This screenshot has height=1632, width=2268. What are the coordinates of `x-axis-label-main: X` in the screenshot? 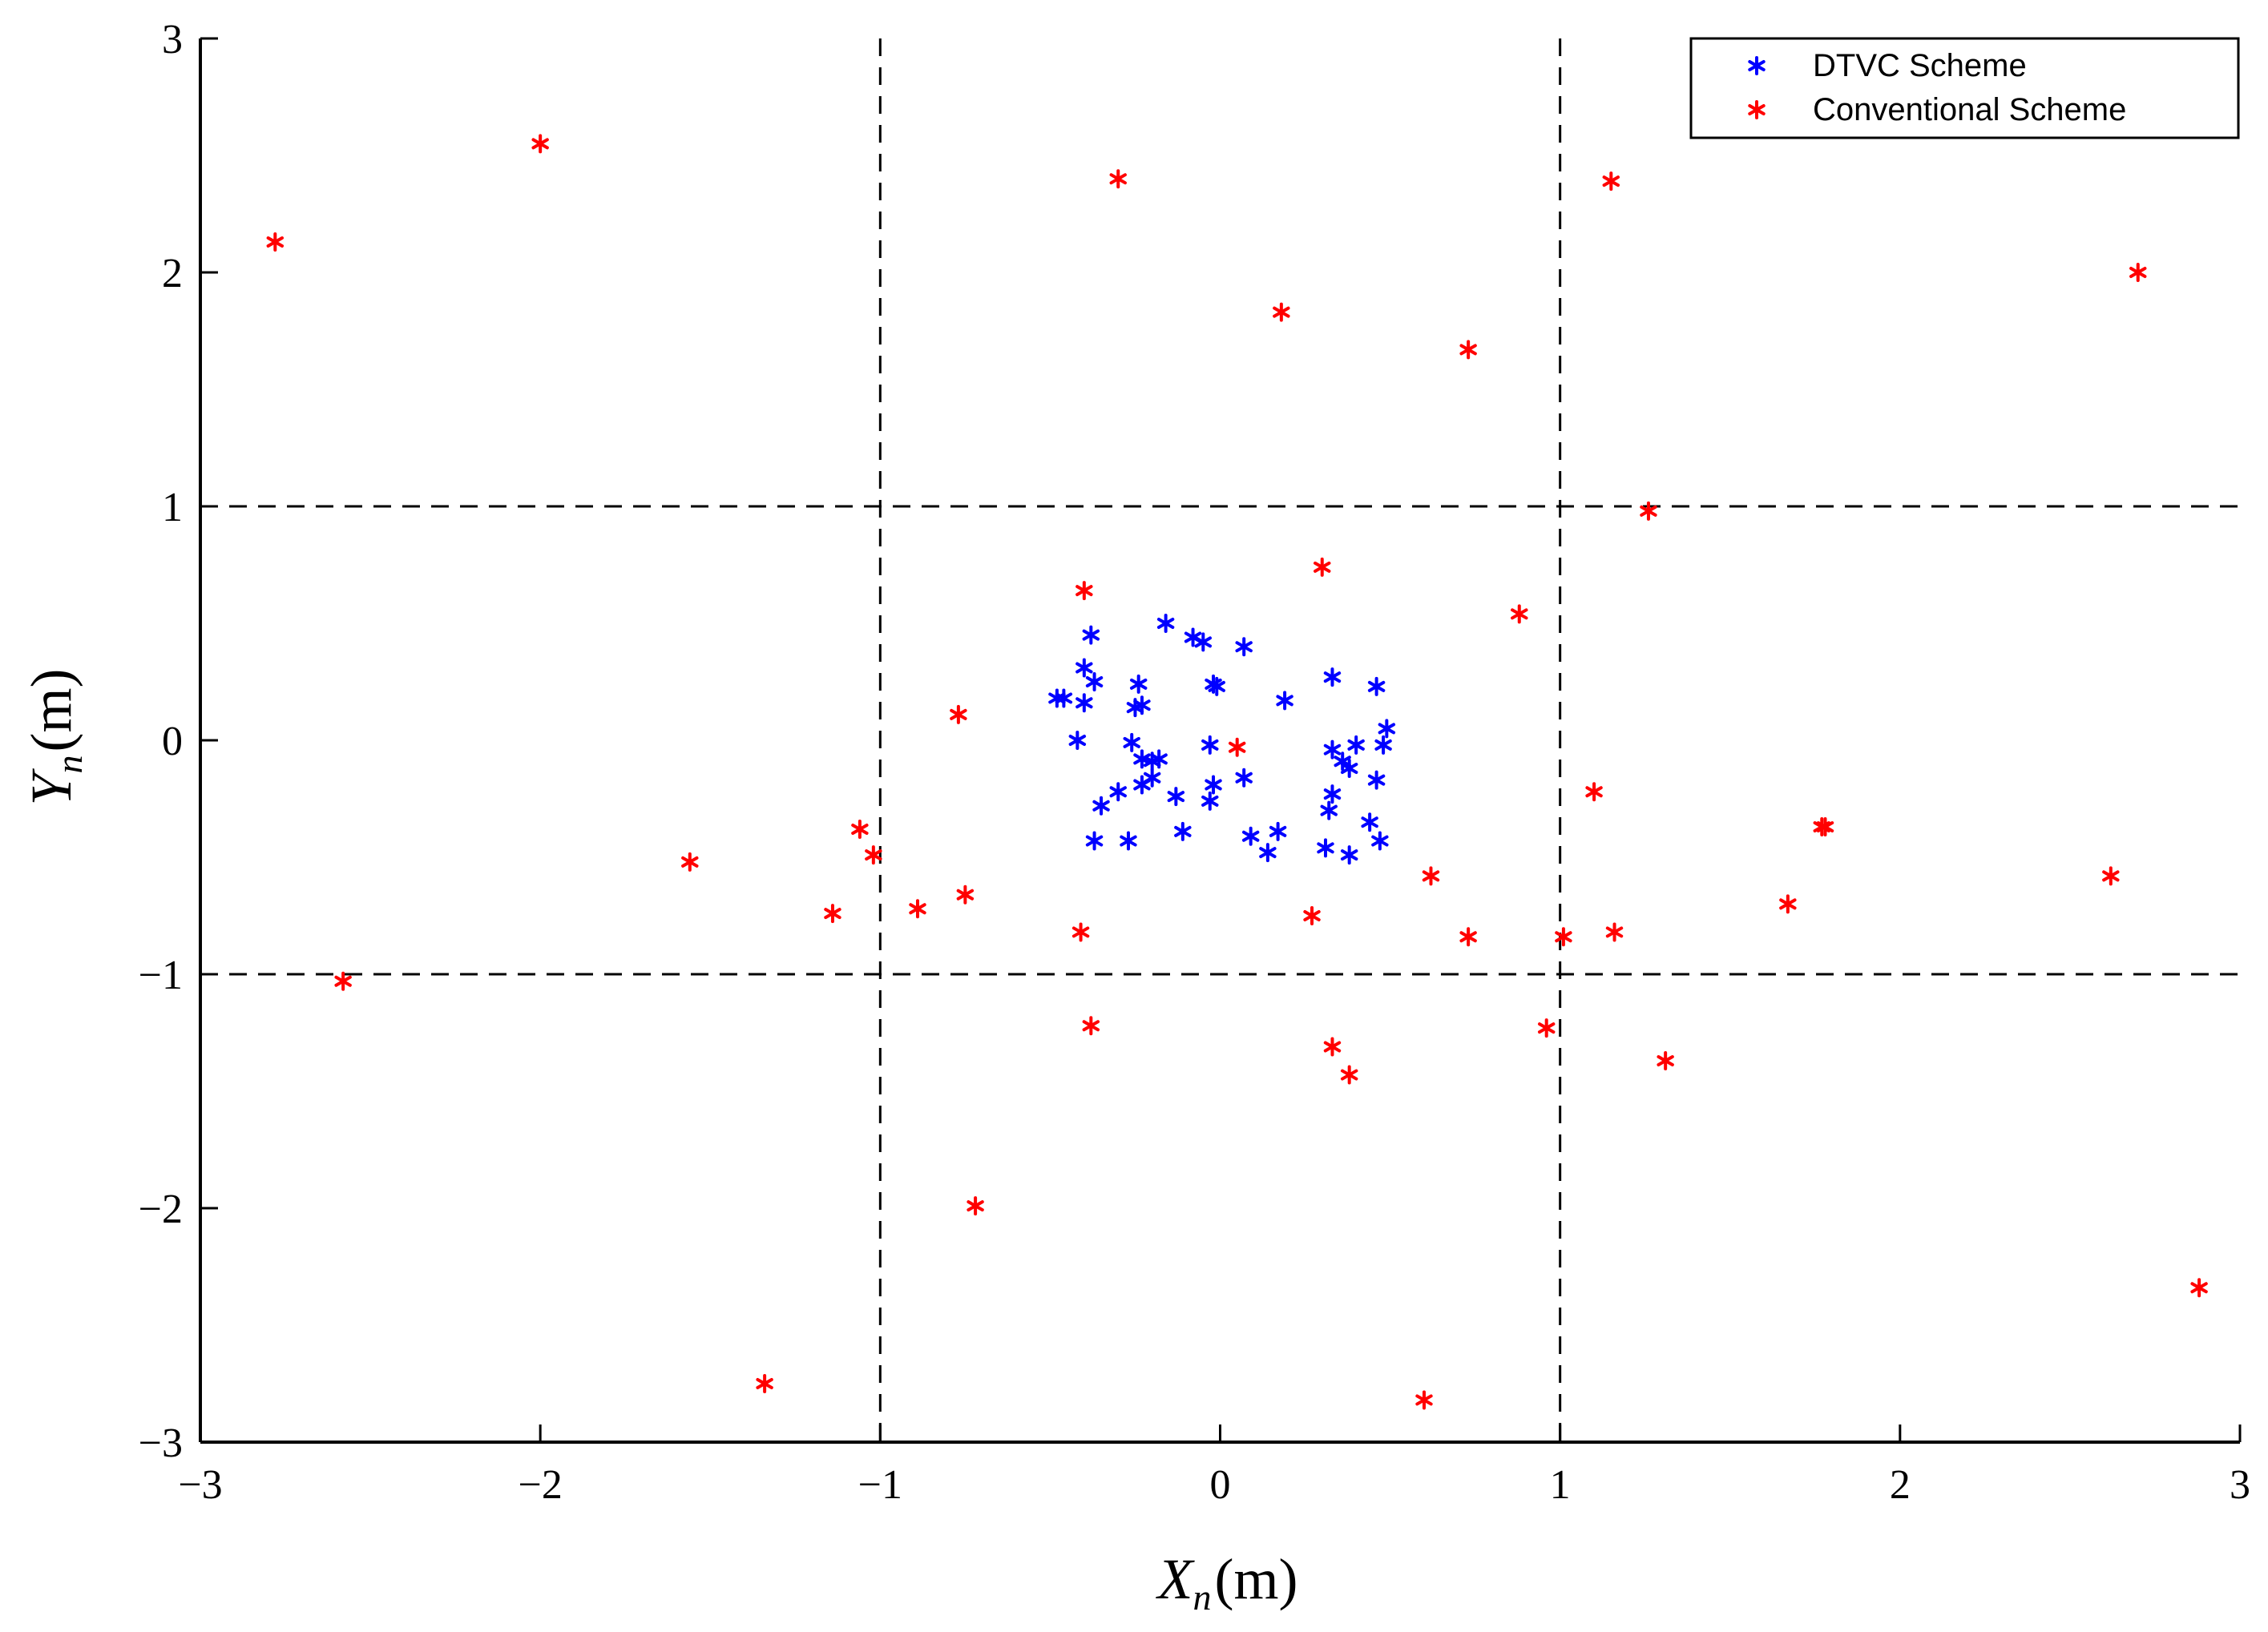 It's located at (1176, 1579).